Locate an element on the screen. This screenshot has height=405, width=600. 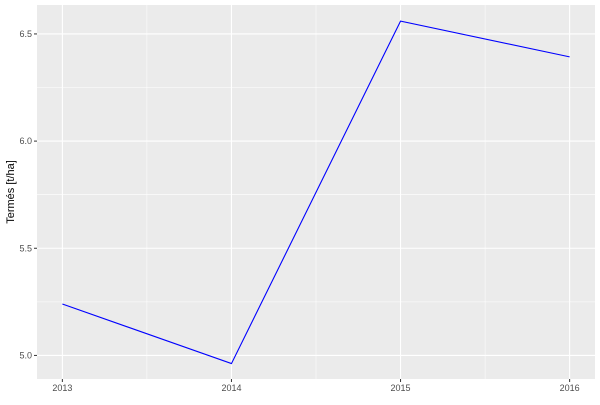
x-tick-label: 2015 is located at coordinates (401, 388).